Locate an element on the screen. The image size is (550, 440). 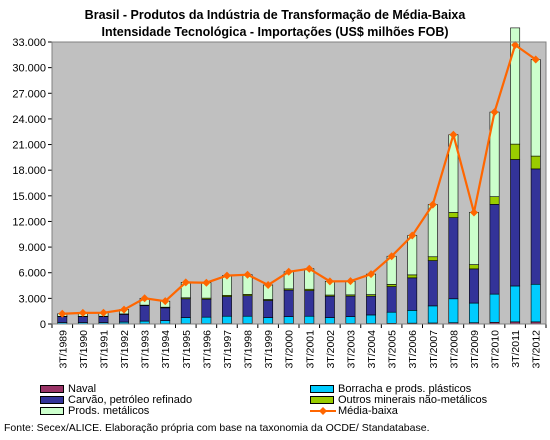
x-tick-label: 3T/1989 is located at coordinates (63, 349).